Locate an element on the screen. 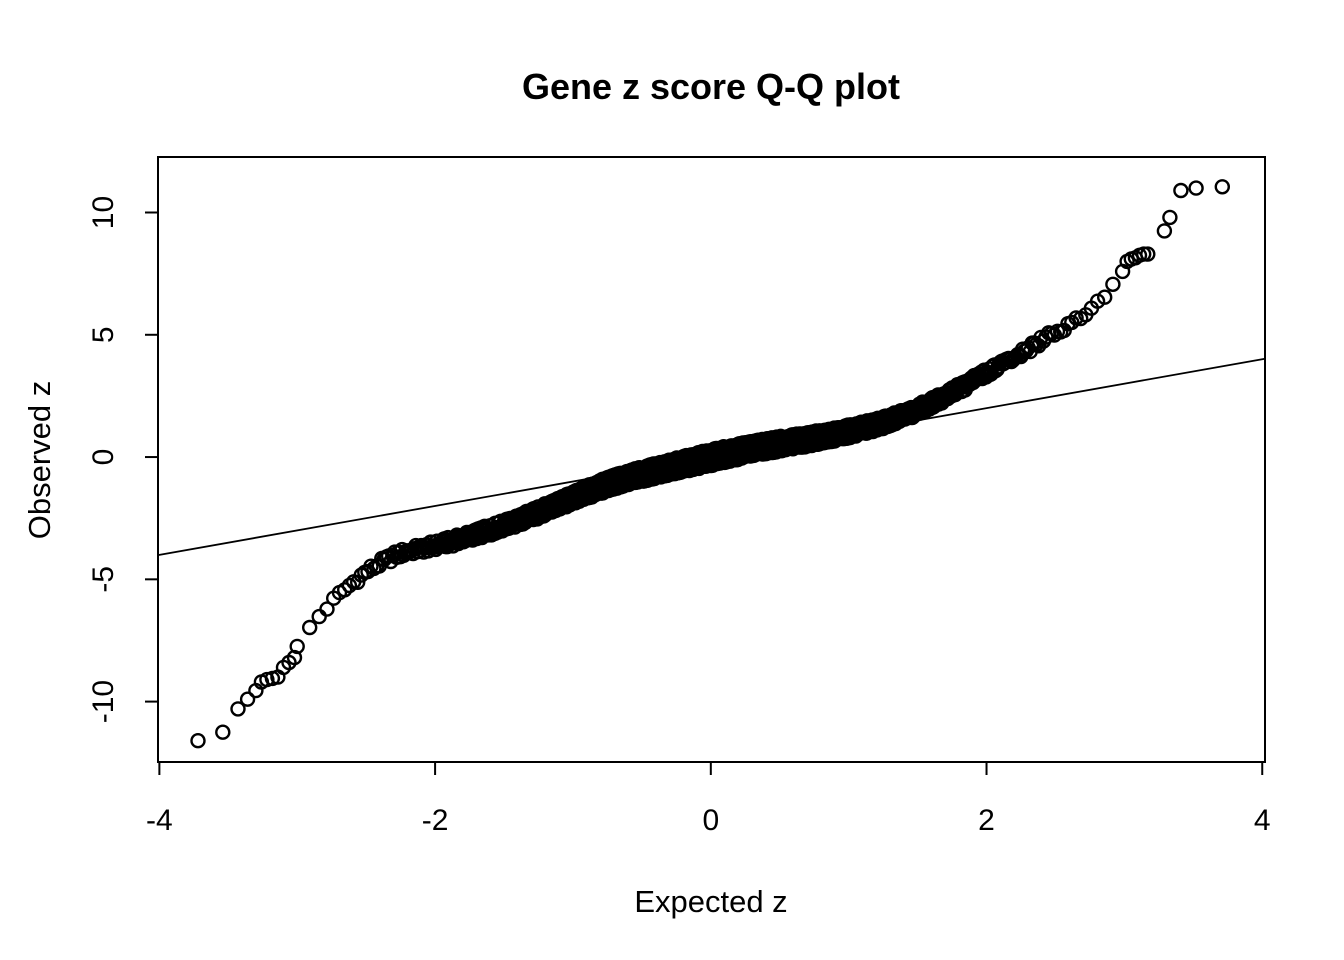 The width and height of the screenshot is (1344, 960). x-tick-label: 0 is located at coordinates (710, 820).